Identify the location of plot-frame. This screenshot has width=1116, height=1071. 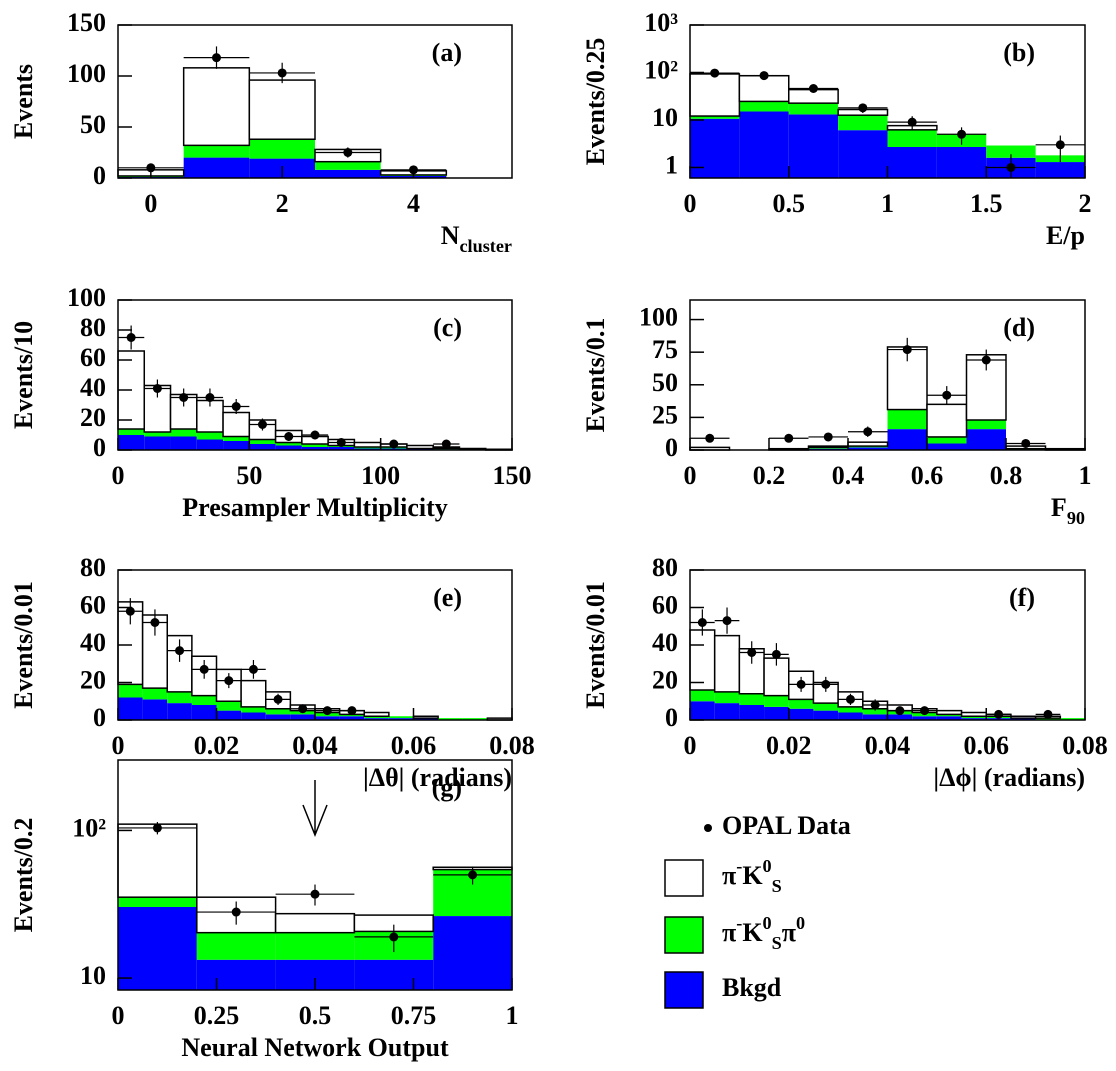
(887, 375).